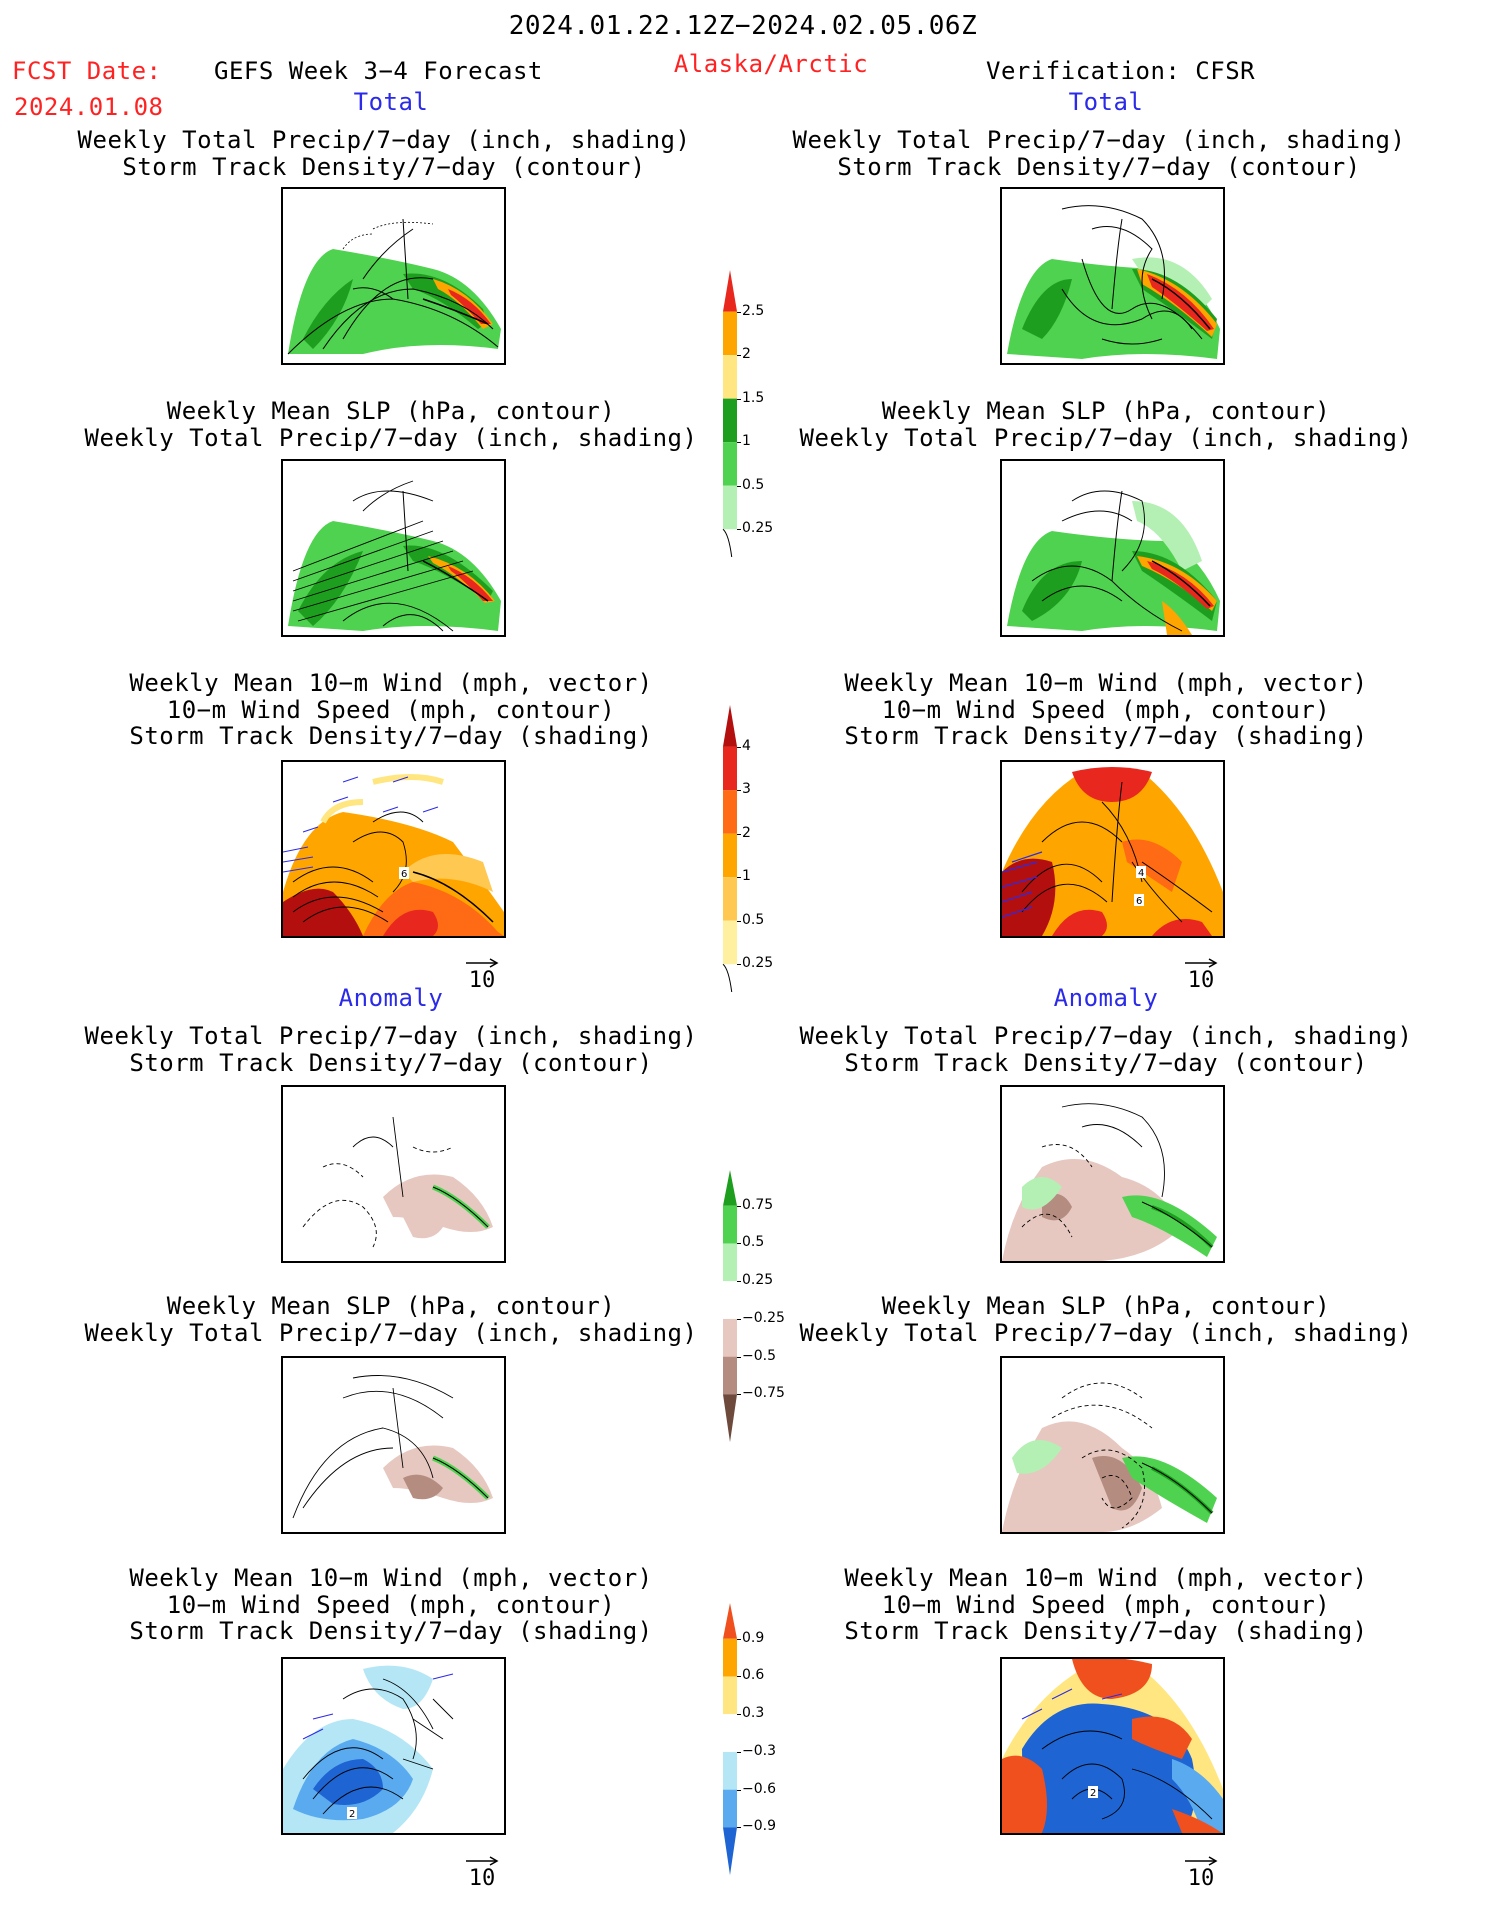 The height and width of the screenshot is (1925, 1487). What do you see at coordinates (1141, 873) in the screenshot?
I see `contour-label-cfsr-wind-total-a: 4` at bounding box center [1141, 873].